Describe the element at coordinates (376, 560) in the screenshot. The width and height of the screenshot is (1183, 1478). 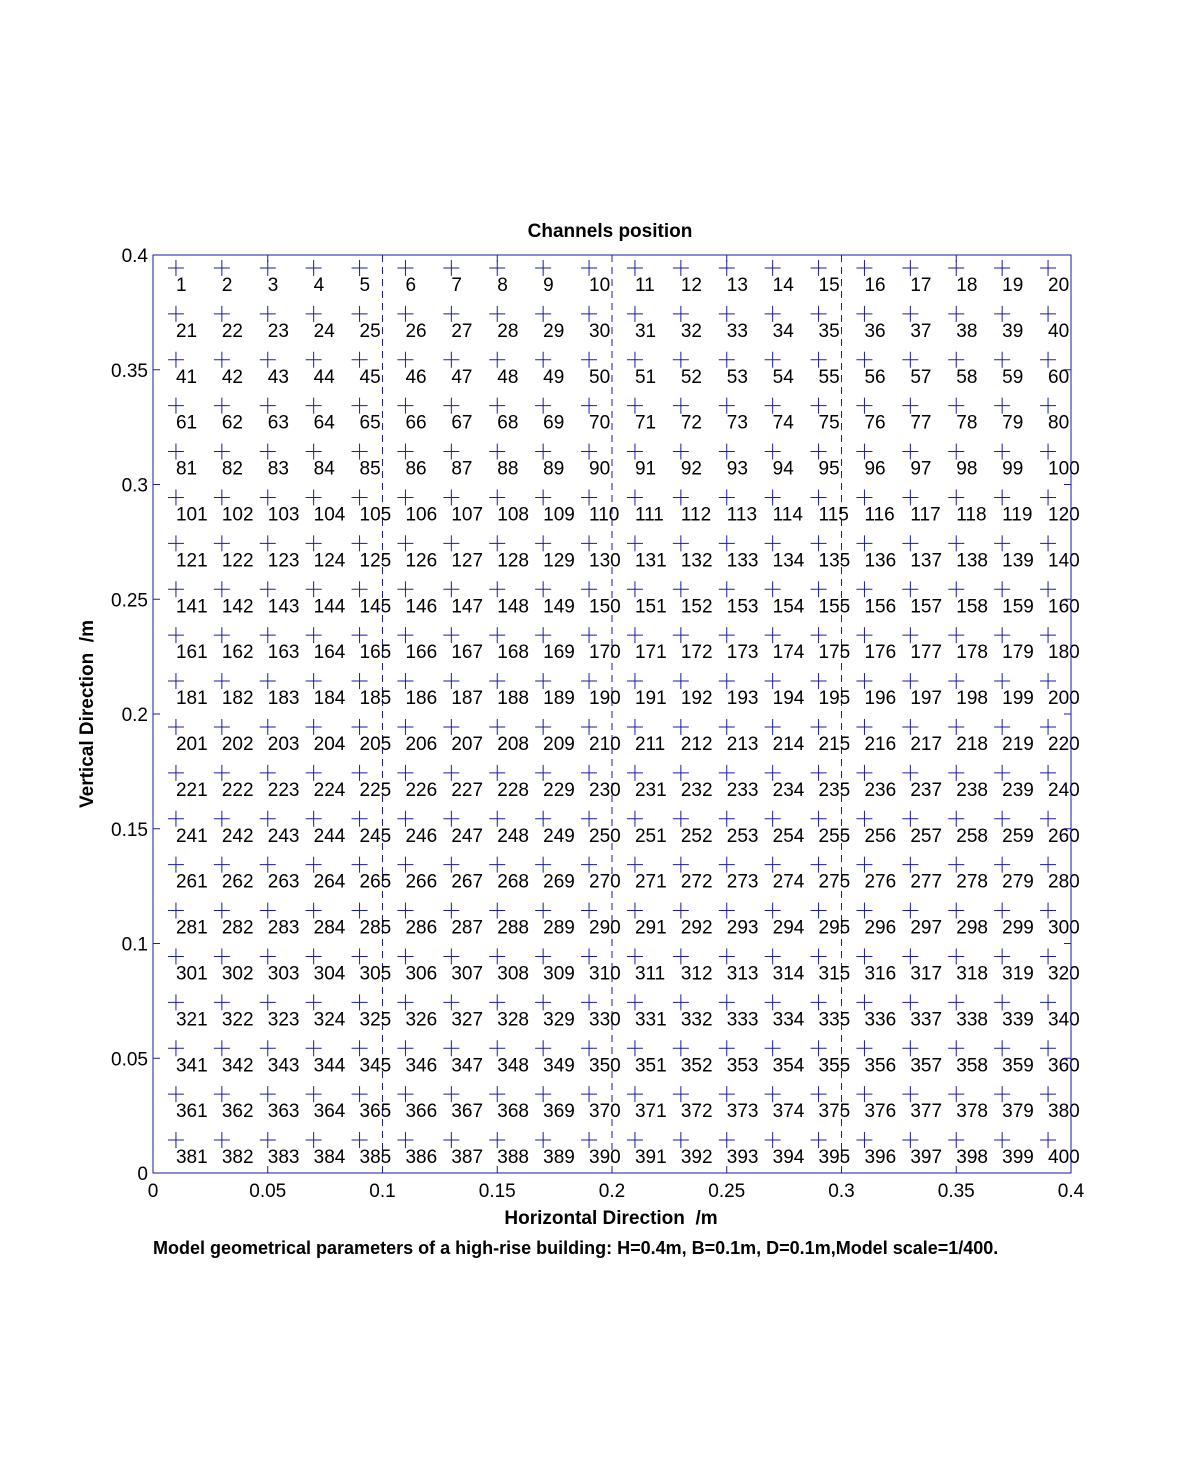
I see `channel-label-125: 125` at that location.